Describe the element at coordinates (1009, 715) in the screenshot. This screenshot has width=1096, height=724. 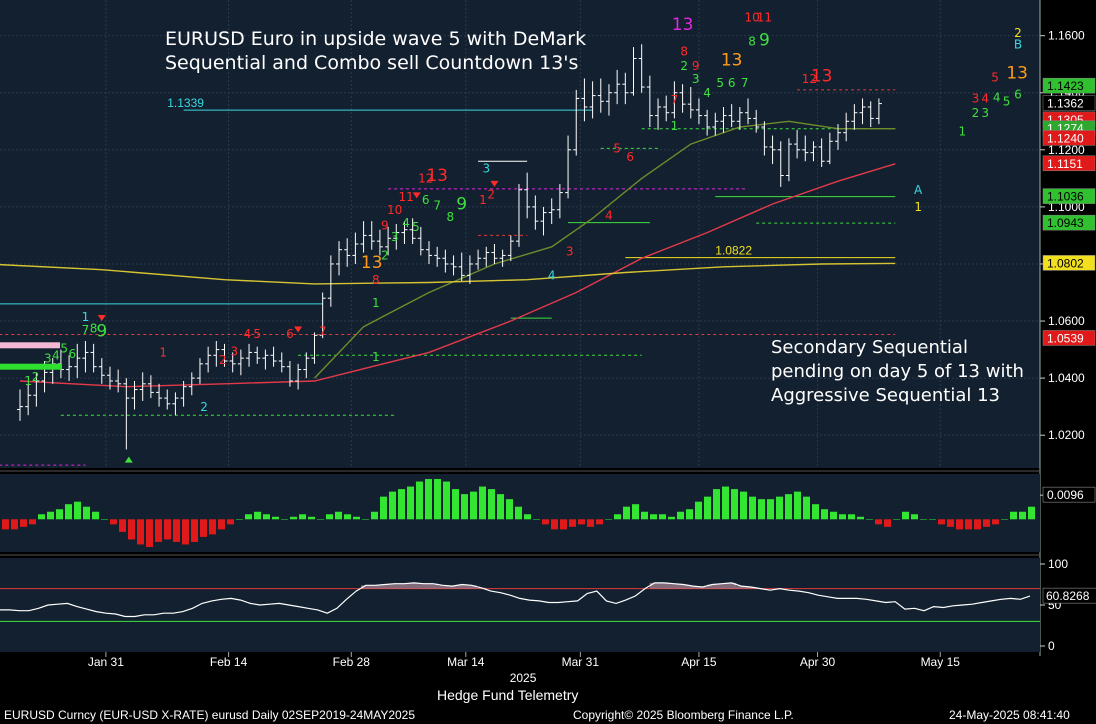
I see `footer-timestamp: 24-May-2025 08:41:40` at that location.